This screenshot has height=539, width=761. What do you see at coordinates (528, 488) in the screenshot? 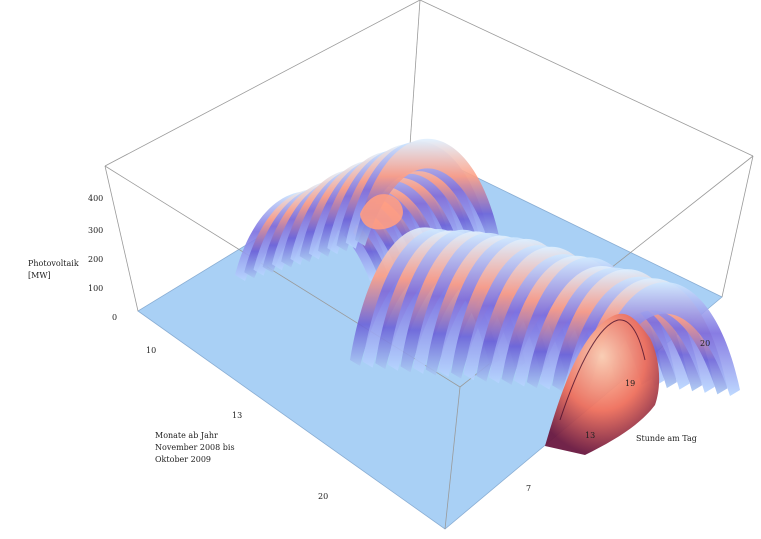
I see `x-tick-label: 7` at bounding box center [528, 488].